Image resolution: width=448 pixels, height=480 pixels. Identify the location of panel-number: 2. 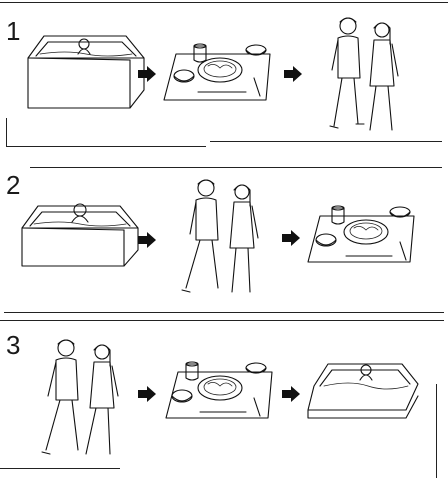
(13, 185).